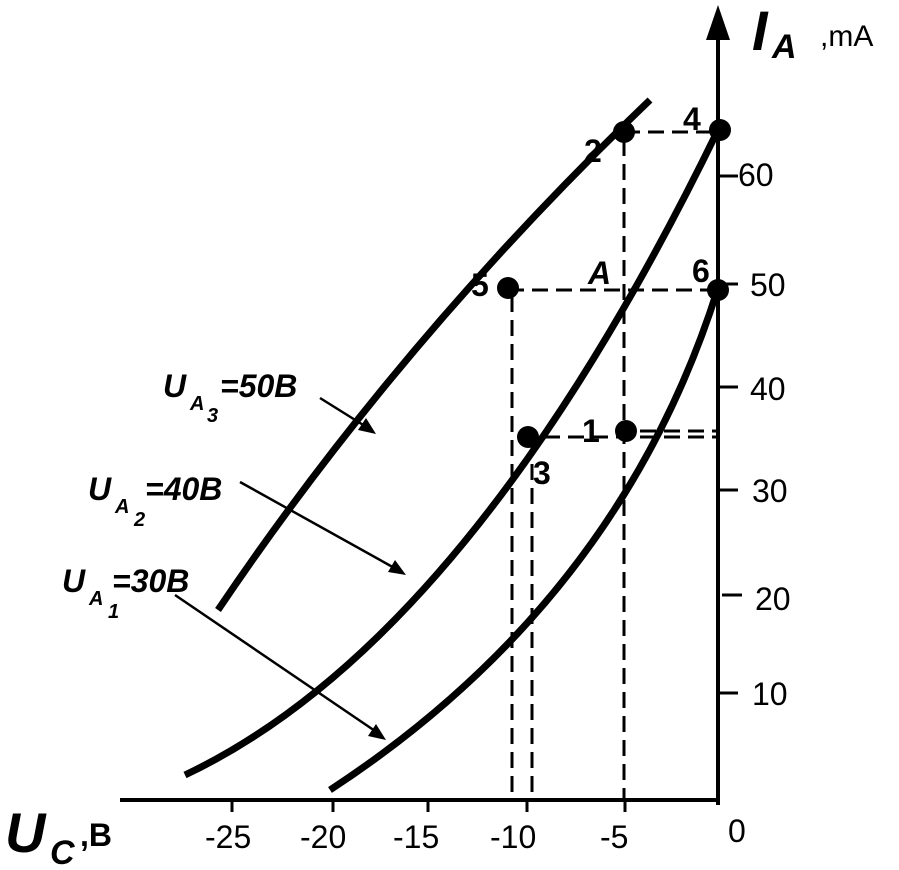 The image size is (899, 870). Describe the element at coordinates (593, 151) in the screenshot. I see `point-label-2: 2` at that location.